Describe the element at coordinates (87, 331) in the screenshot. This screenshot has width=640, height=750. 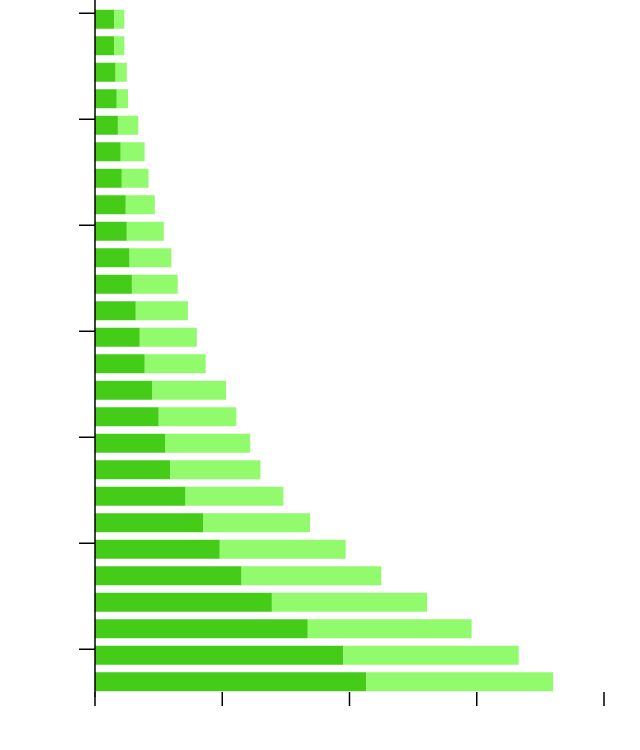
I see `y-ticks-group` at that location.